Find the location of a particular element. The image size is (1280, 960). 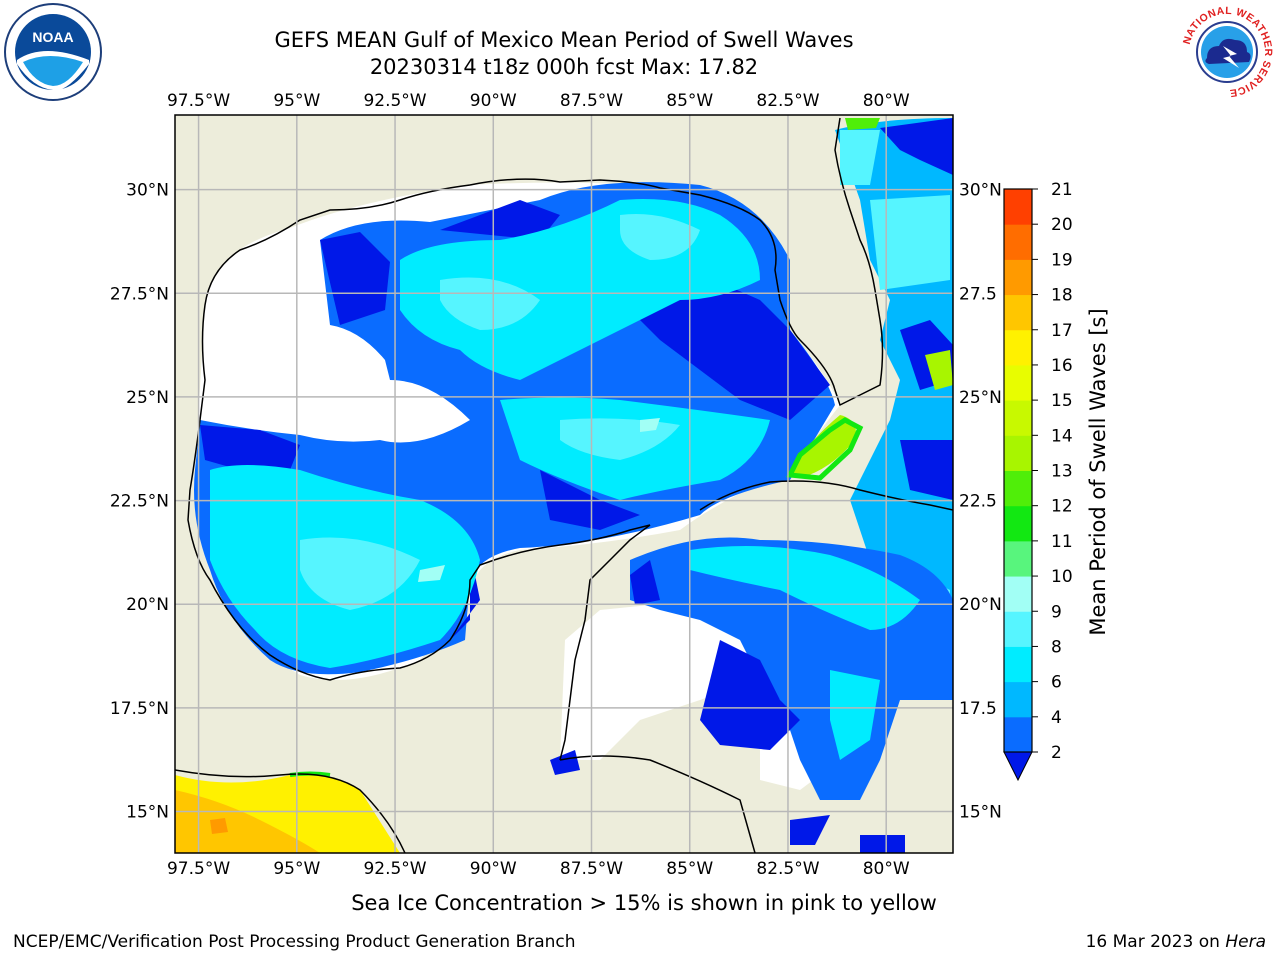

coastline-central-america is located at coordinates (290, 811).